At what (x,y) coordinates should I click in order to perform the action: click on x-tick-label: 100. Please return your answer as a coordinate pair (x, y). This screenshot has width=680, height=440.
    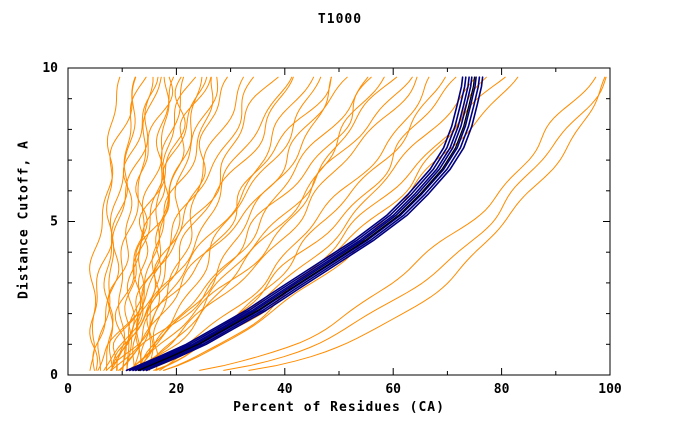
    Looking at the image, I should click on (610, 389).